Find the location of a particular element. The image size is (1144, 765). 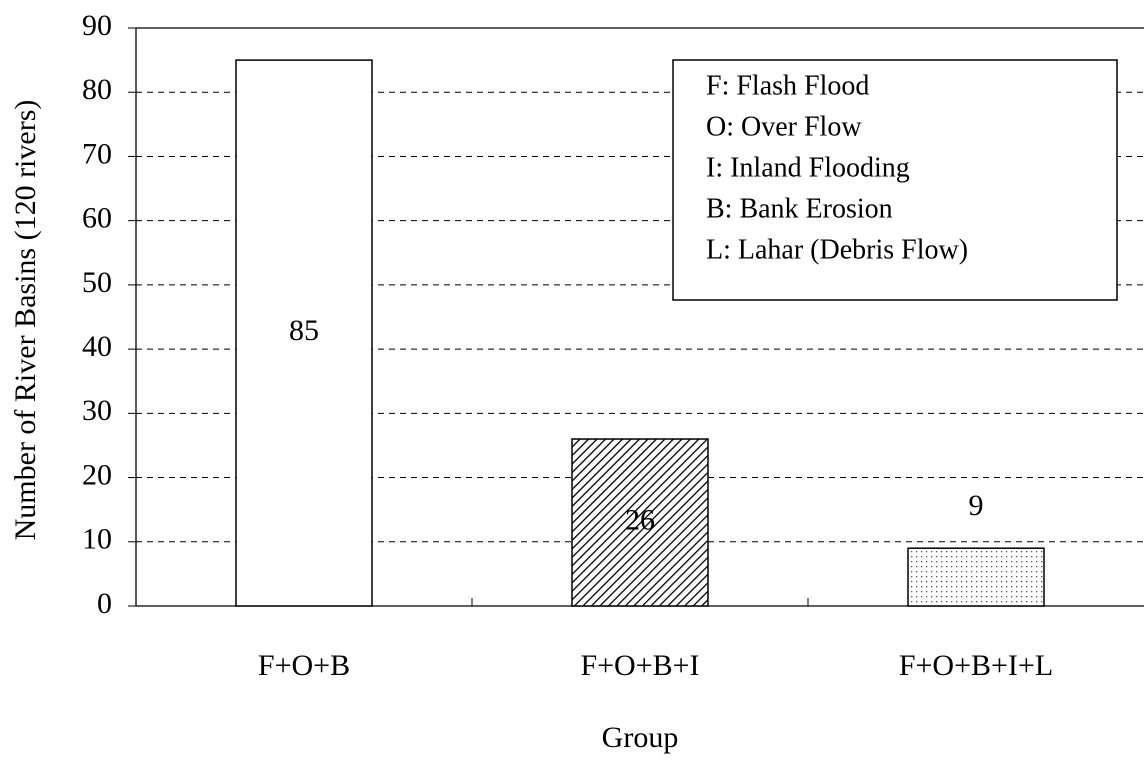

legend-box is located at coordinates (895, 180).